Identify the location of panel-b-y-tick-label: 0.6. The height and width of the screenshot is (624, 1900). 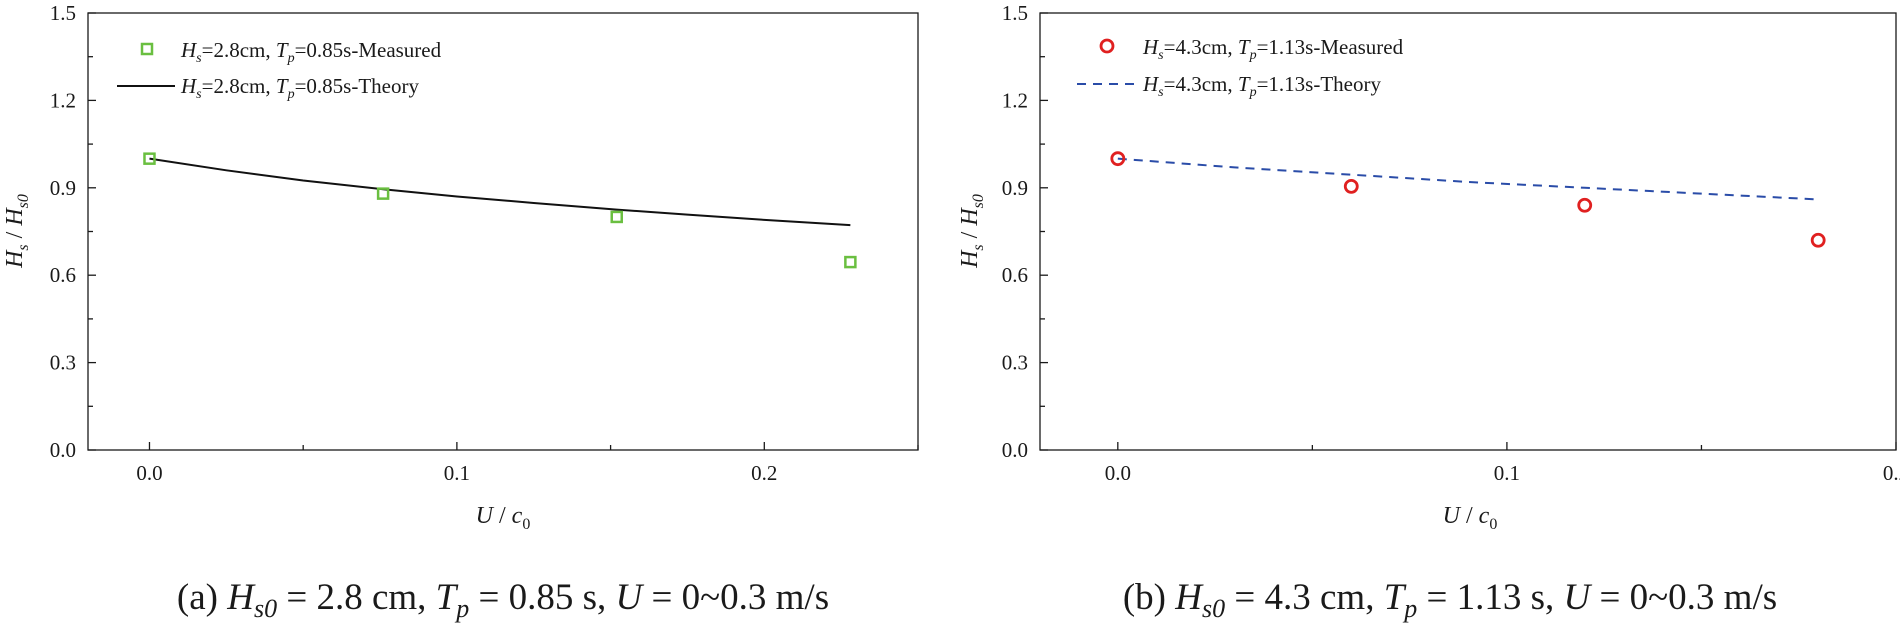
(1015, 275).